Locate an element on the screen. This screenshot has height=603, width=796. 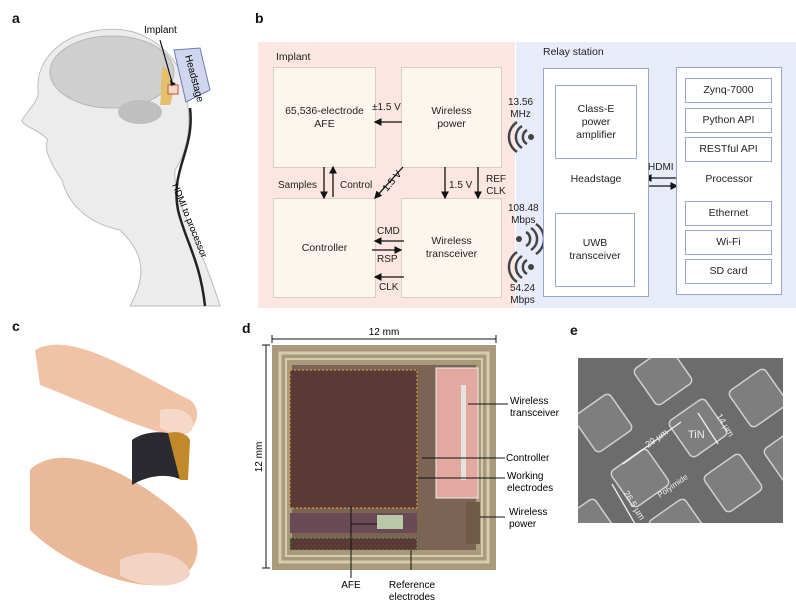
wireless-transceiver-callout: Wireless transceiver is located at coordinates (535, 407).